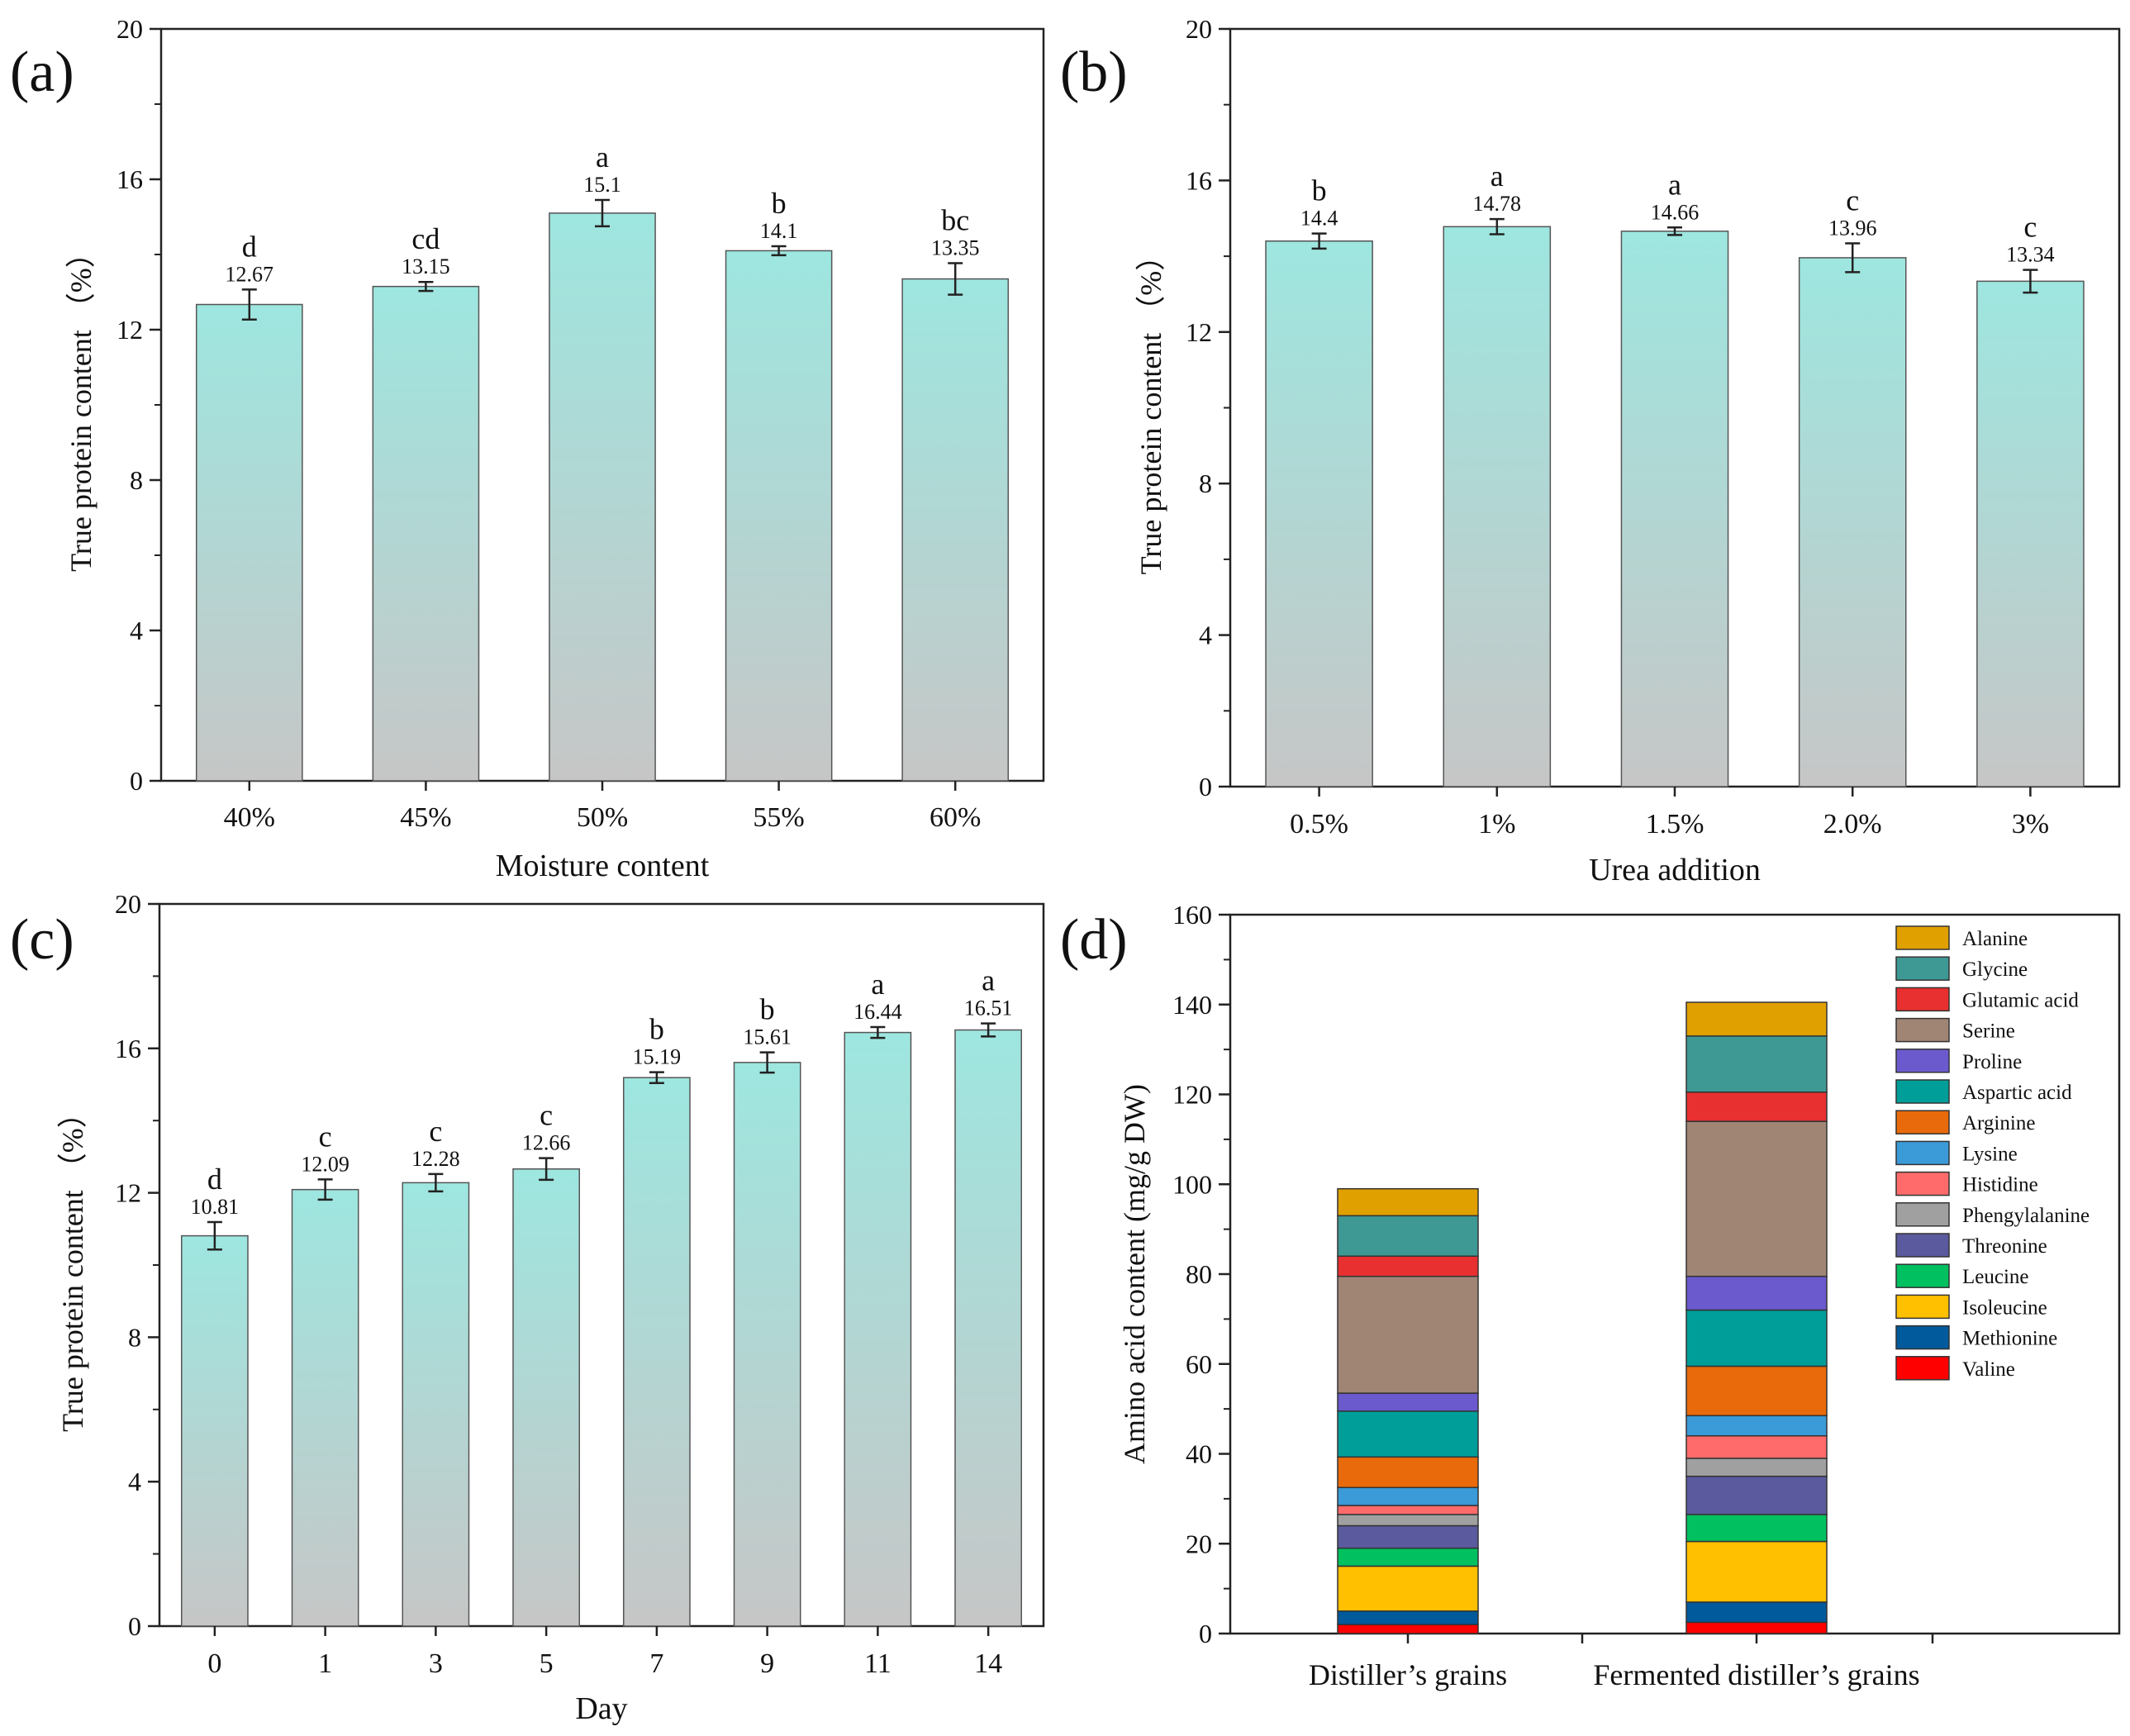  I want to click on legend-label: Leucine, so click(1995, 1277).